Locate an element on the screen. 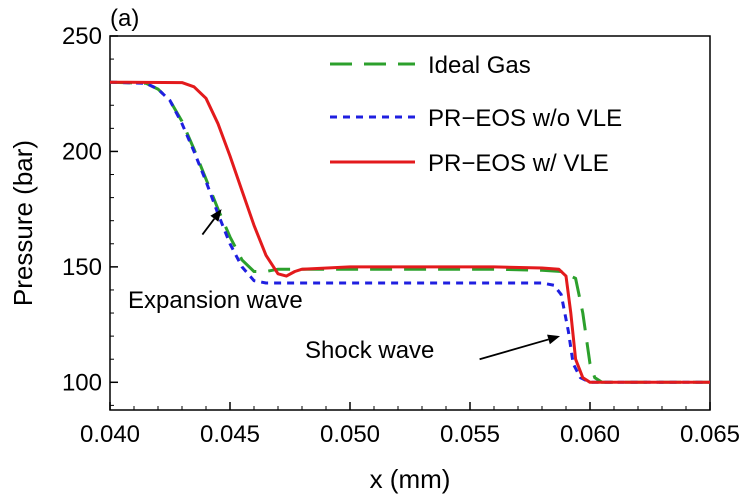  x-tick-label: 0.040 is located at coordinates (110, 434).